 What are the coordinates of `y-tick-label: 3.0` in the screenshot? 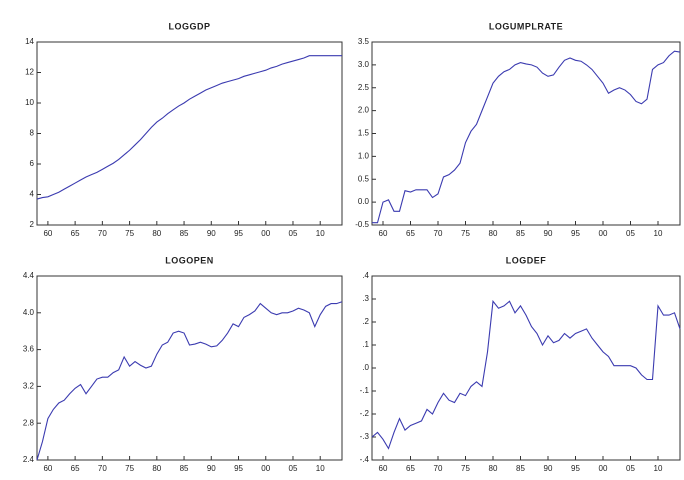 It's located at (364, 64).